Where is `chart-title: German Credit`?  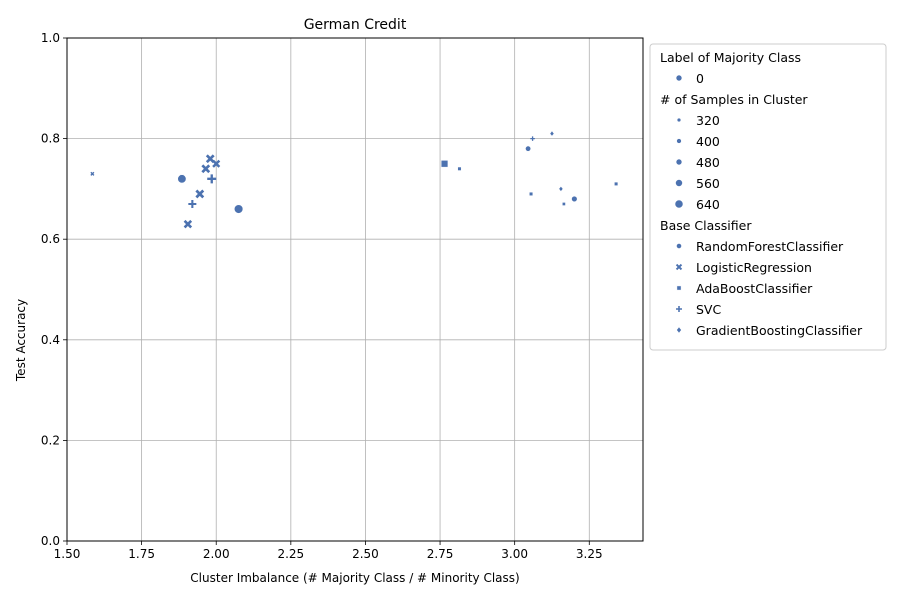 chart-title: German Credit is located at coordinates (355, 25).